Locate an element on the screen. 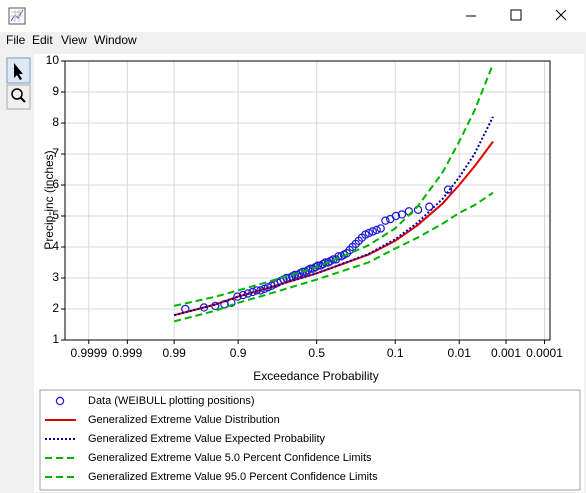 This screenshot has height=493, width=586. legend-marker is located at coordinates (60, 401).